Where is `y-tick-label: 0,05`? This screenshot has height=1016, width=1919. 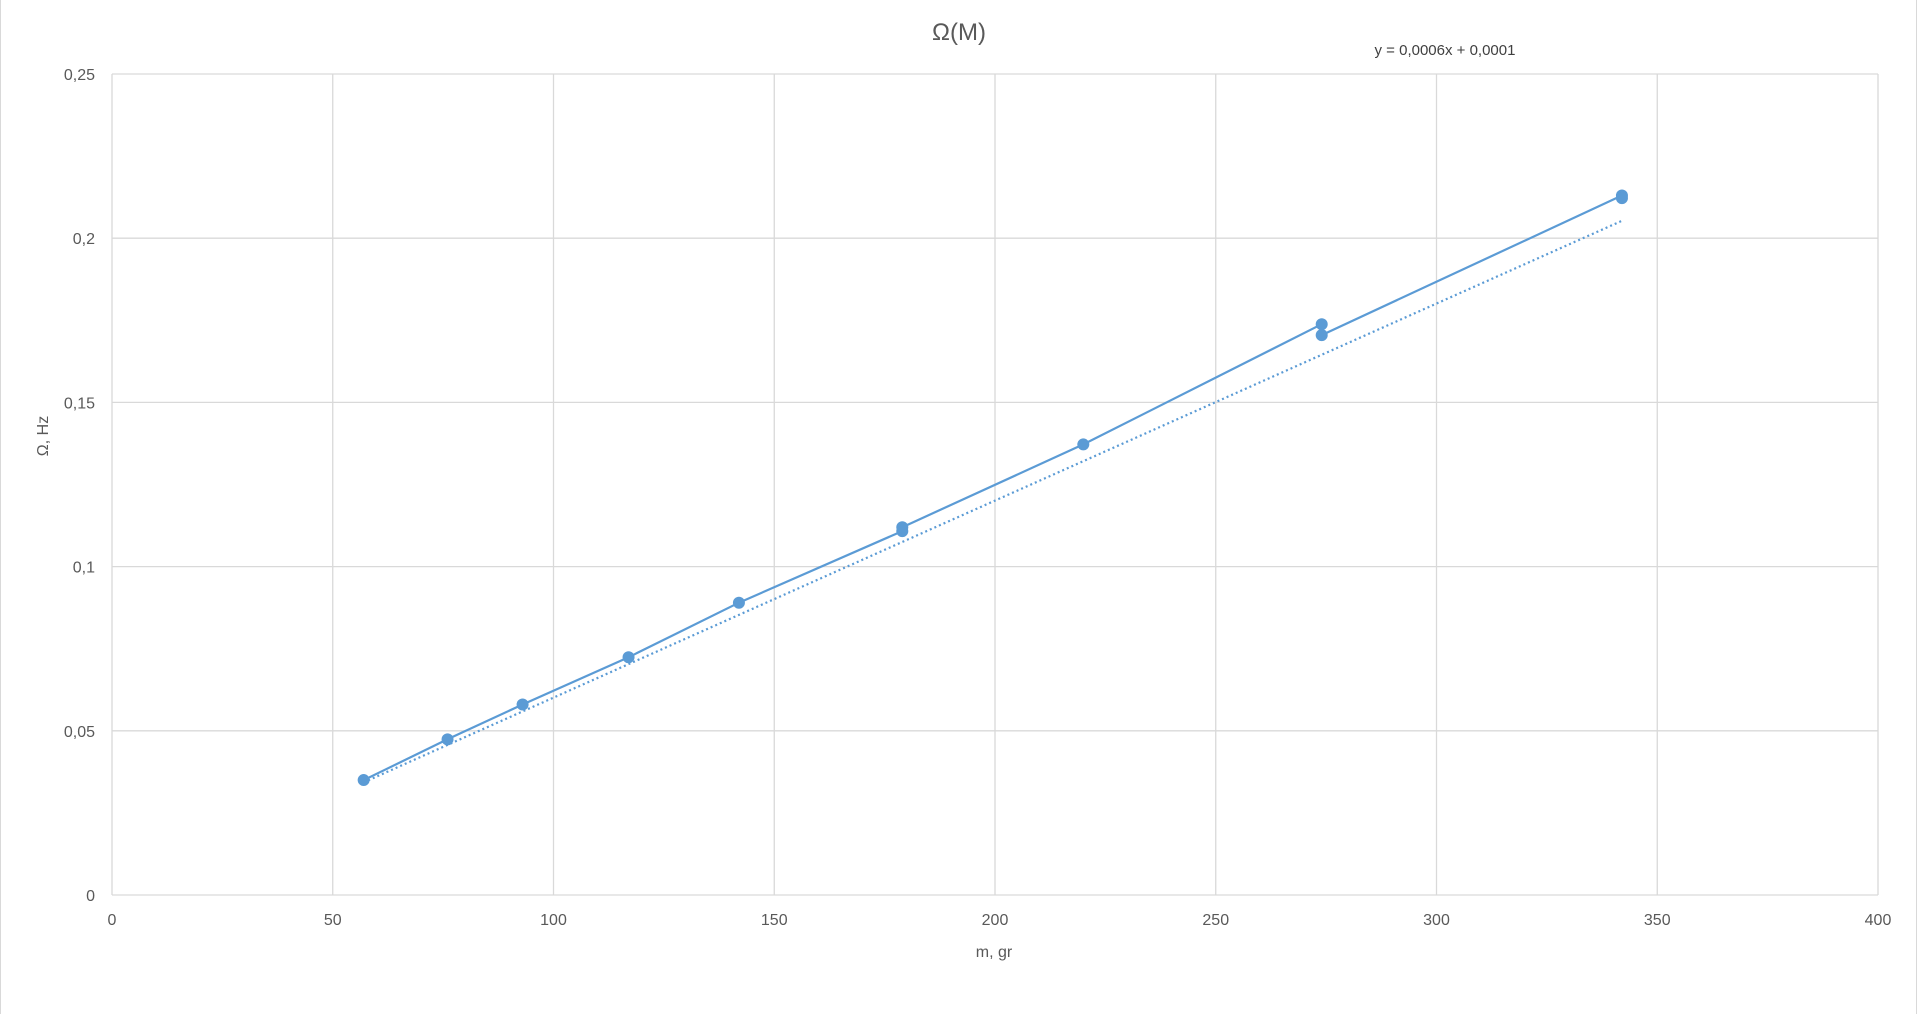
y-tick-label: 0,05 is located at coordinates (79, 732).